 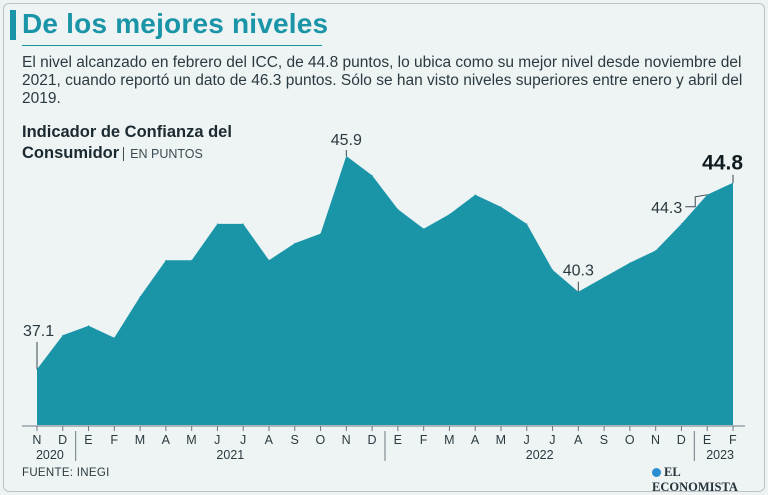 I want to click on annotation-leader, so click(x=696, y=201).